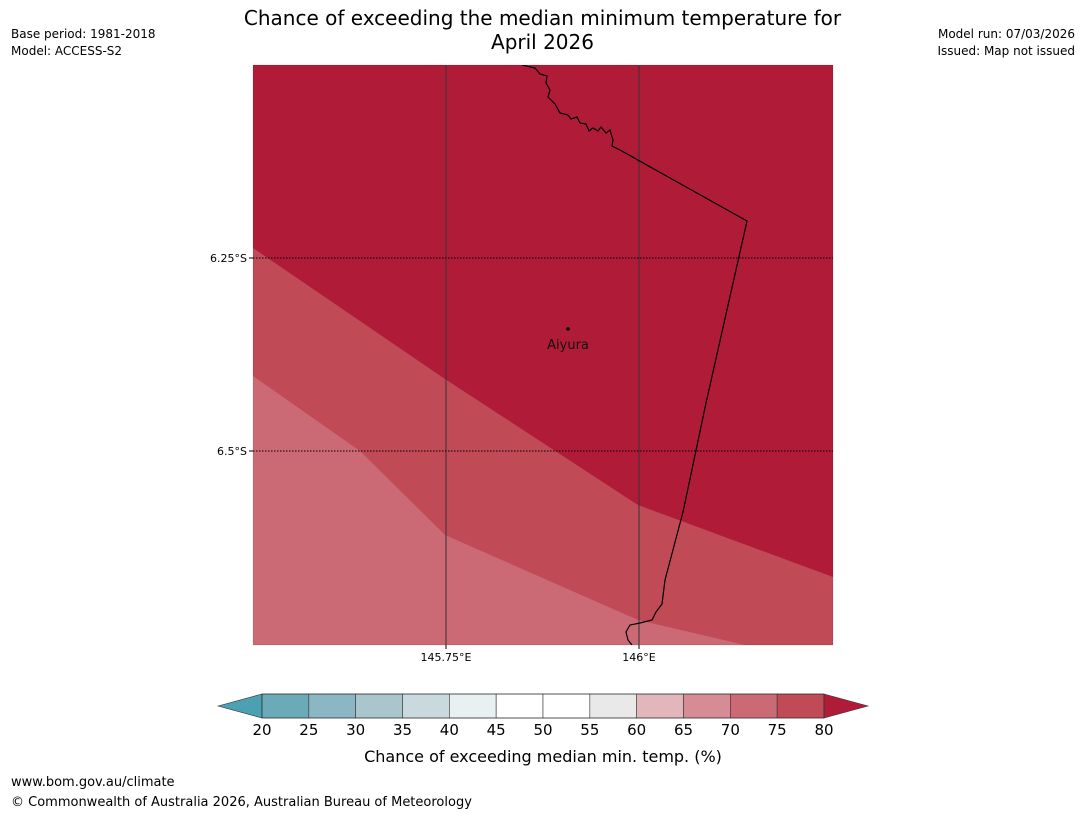 The image size is (1085, 816). What do you see at coordinates (446, 657) in the screenshot?
I see `lon-label-145-75: 145.75°E` at bounding box center [446, 657].